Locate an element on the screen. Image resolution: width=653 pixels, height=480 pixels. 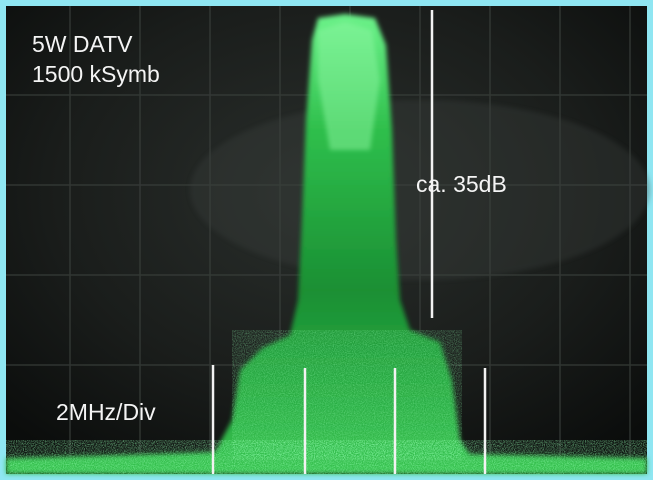
caption-power: 5W DATV is located at coordinates (82, 44).